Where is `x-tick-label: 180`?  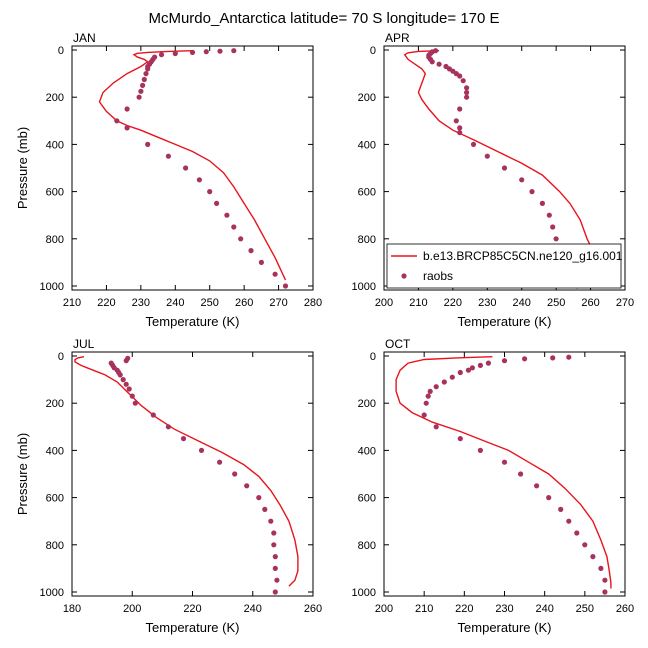
x-tick-label: 180 is located at coordinates (72, 609).